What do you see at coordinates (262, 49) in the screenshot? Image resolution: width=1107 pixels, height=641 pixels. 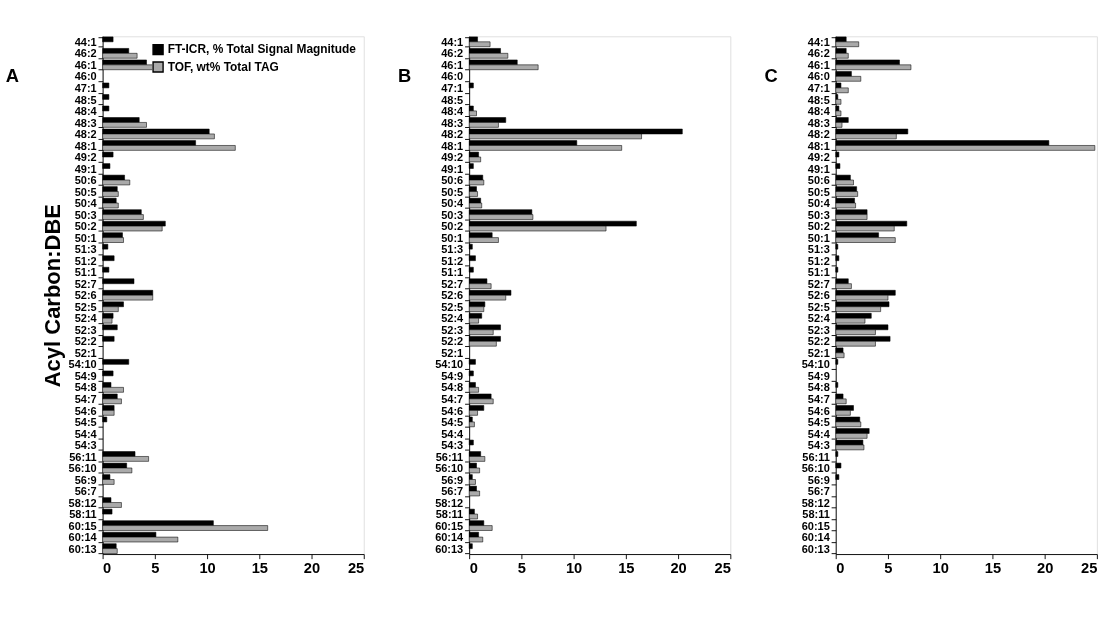 I see `legend-label: FT-ICR, % Total Signal Magnitude` at bounding box center [262, 49].